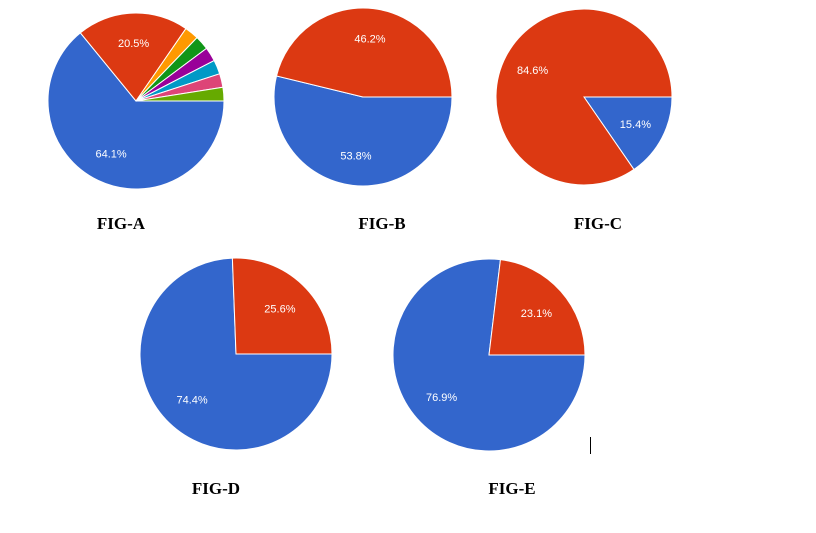 This screenshot has width=816, height=533. Describe the element at coordinates (536, 314) in the screenshot. I see `slice-value-label: 23.1%` at that location.